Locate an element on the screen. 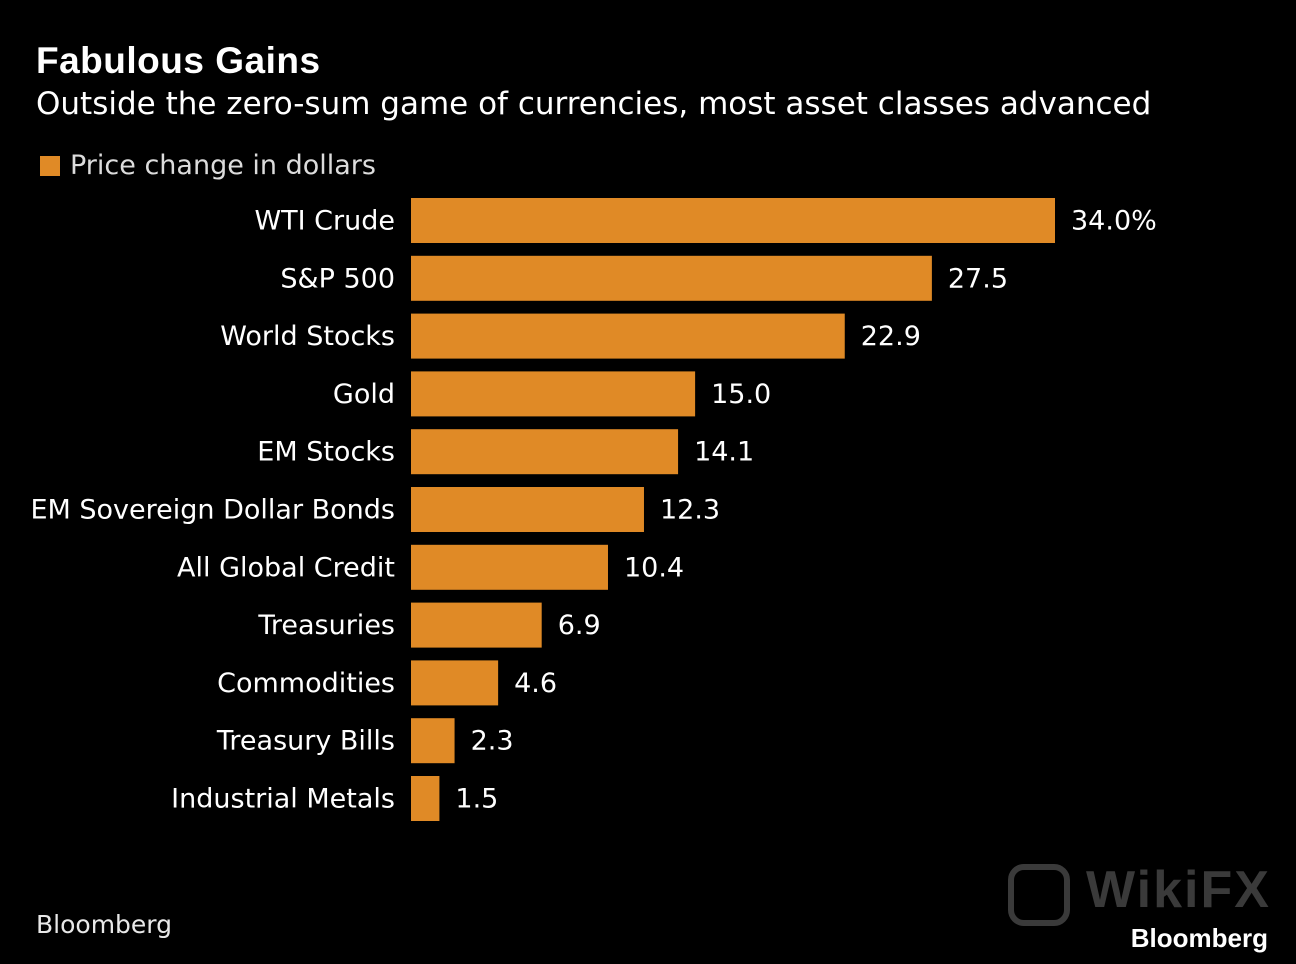 The width and height of the screenshot is (1296, 964). category-label: Commodities is located at coordinates (306, 683).